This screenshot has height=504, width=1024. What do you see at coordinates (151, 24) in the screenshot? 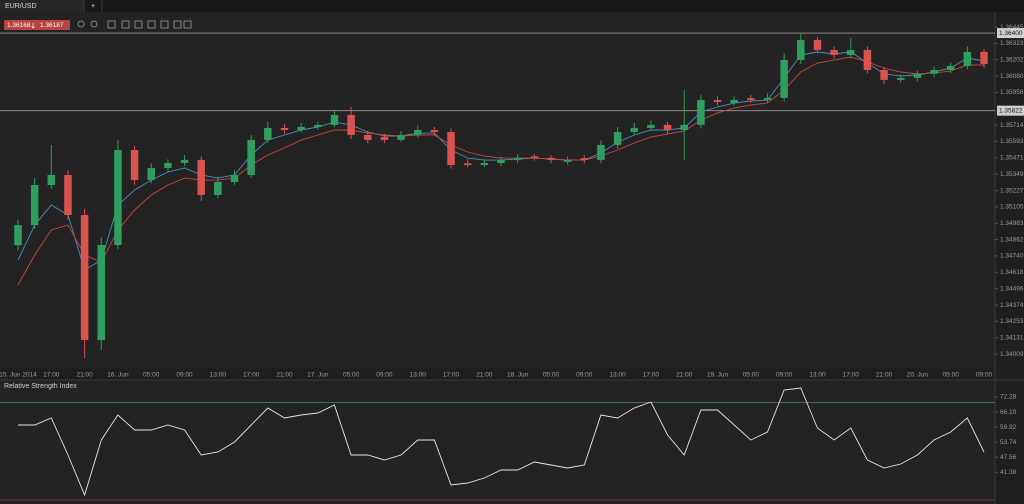
I see `templates` at bounding box center [151, 24].